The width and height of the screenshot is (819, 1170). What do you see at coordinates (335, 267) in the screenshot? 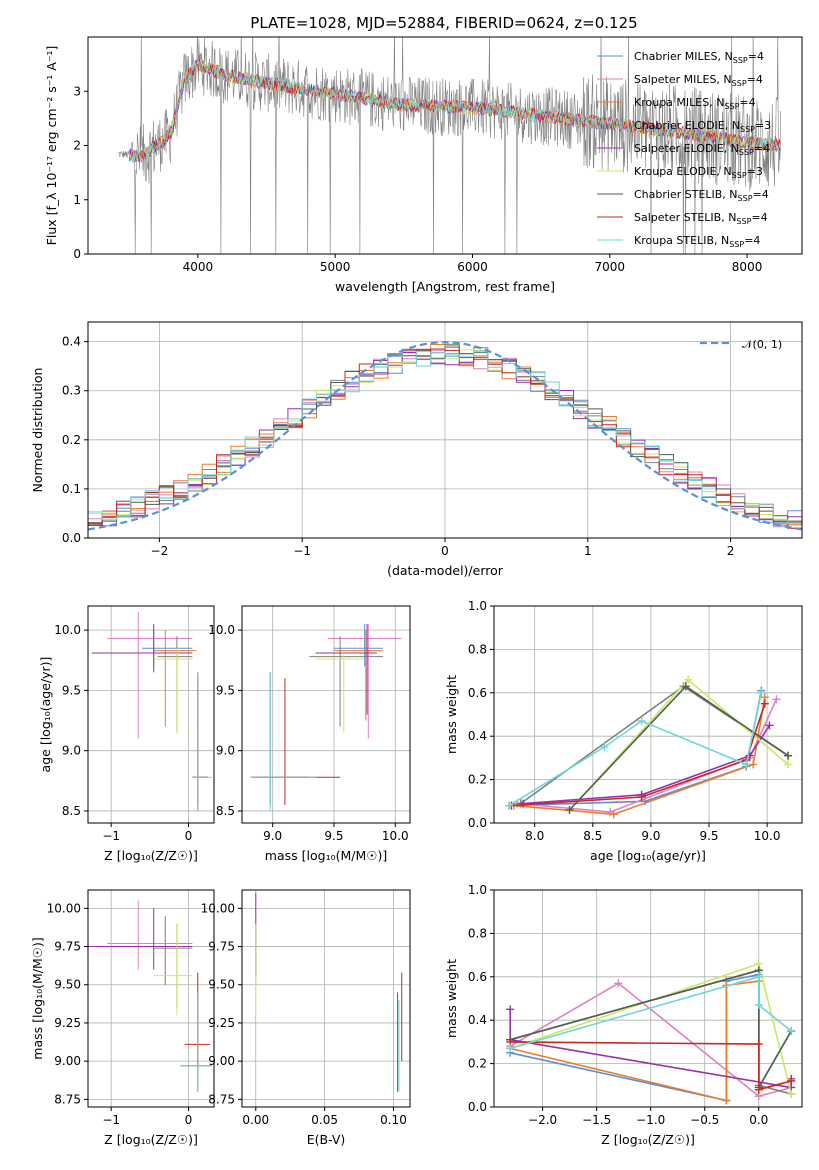
I see `x-tick-label: 5000` at bounding box center [335, 267].